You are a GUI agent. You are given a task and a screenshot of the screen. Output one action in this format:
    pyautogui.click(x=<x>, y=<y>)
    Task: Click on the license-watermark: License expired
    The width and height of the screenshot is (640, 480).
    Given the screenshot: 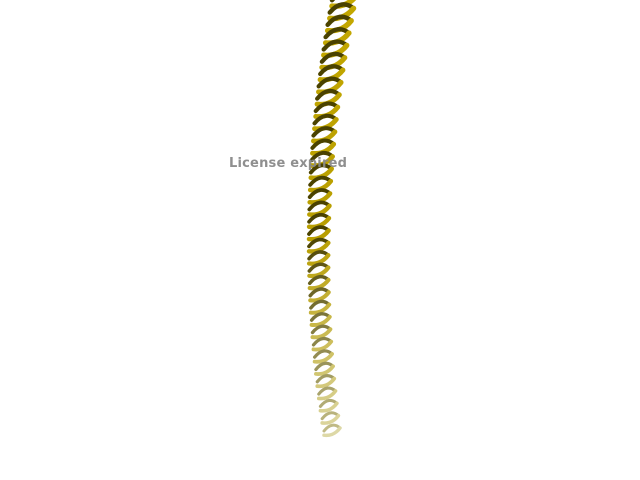 What is the action you would take?
    pyautogui.click(x=288, y=163)
    